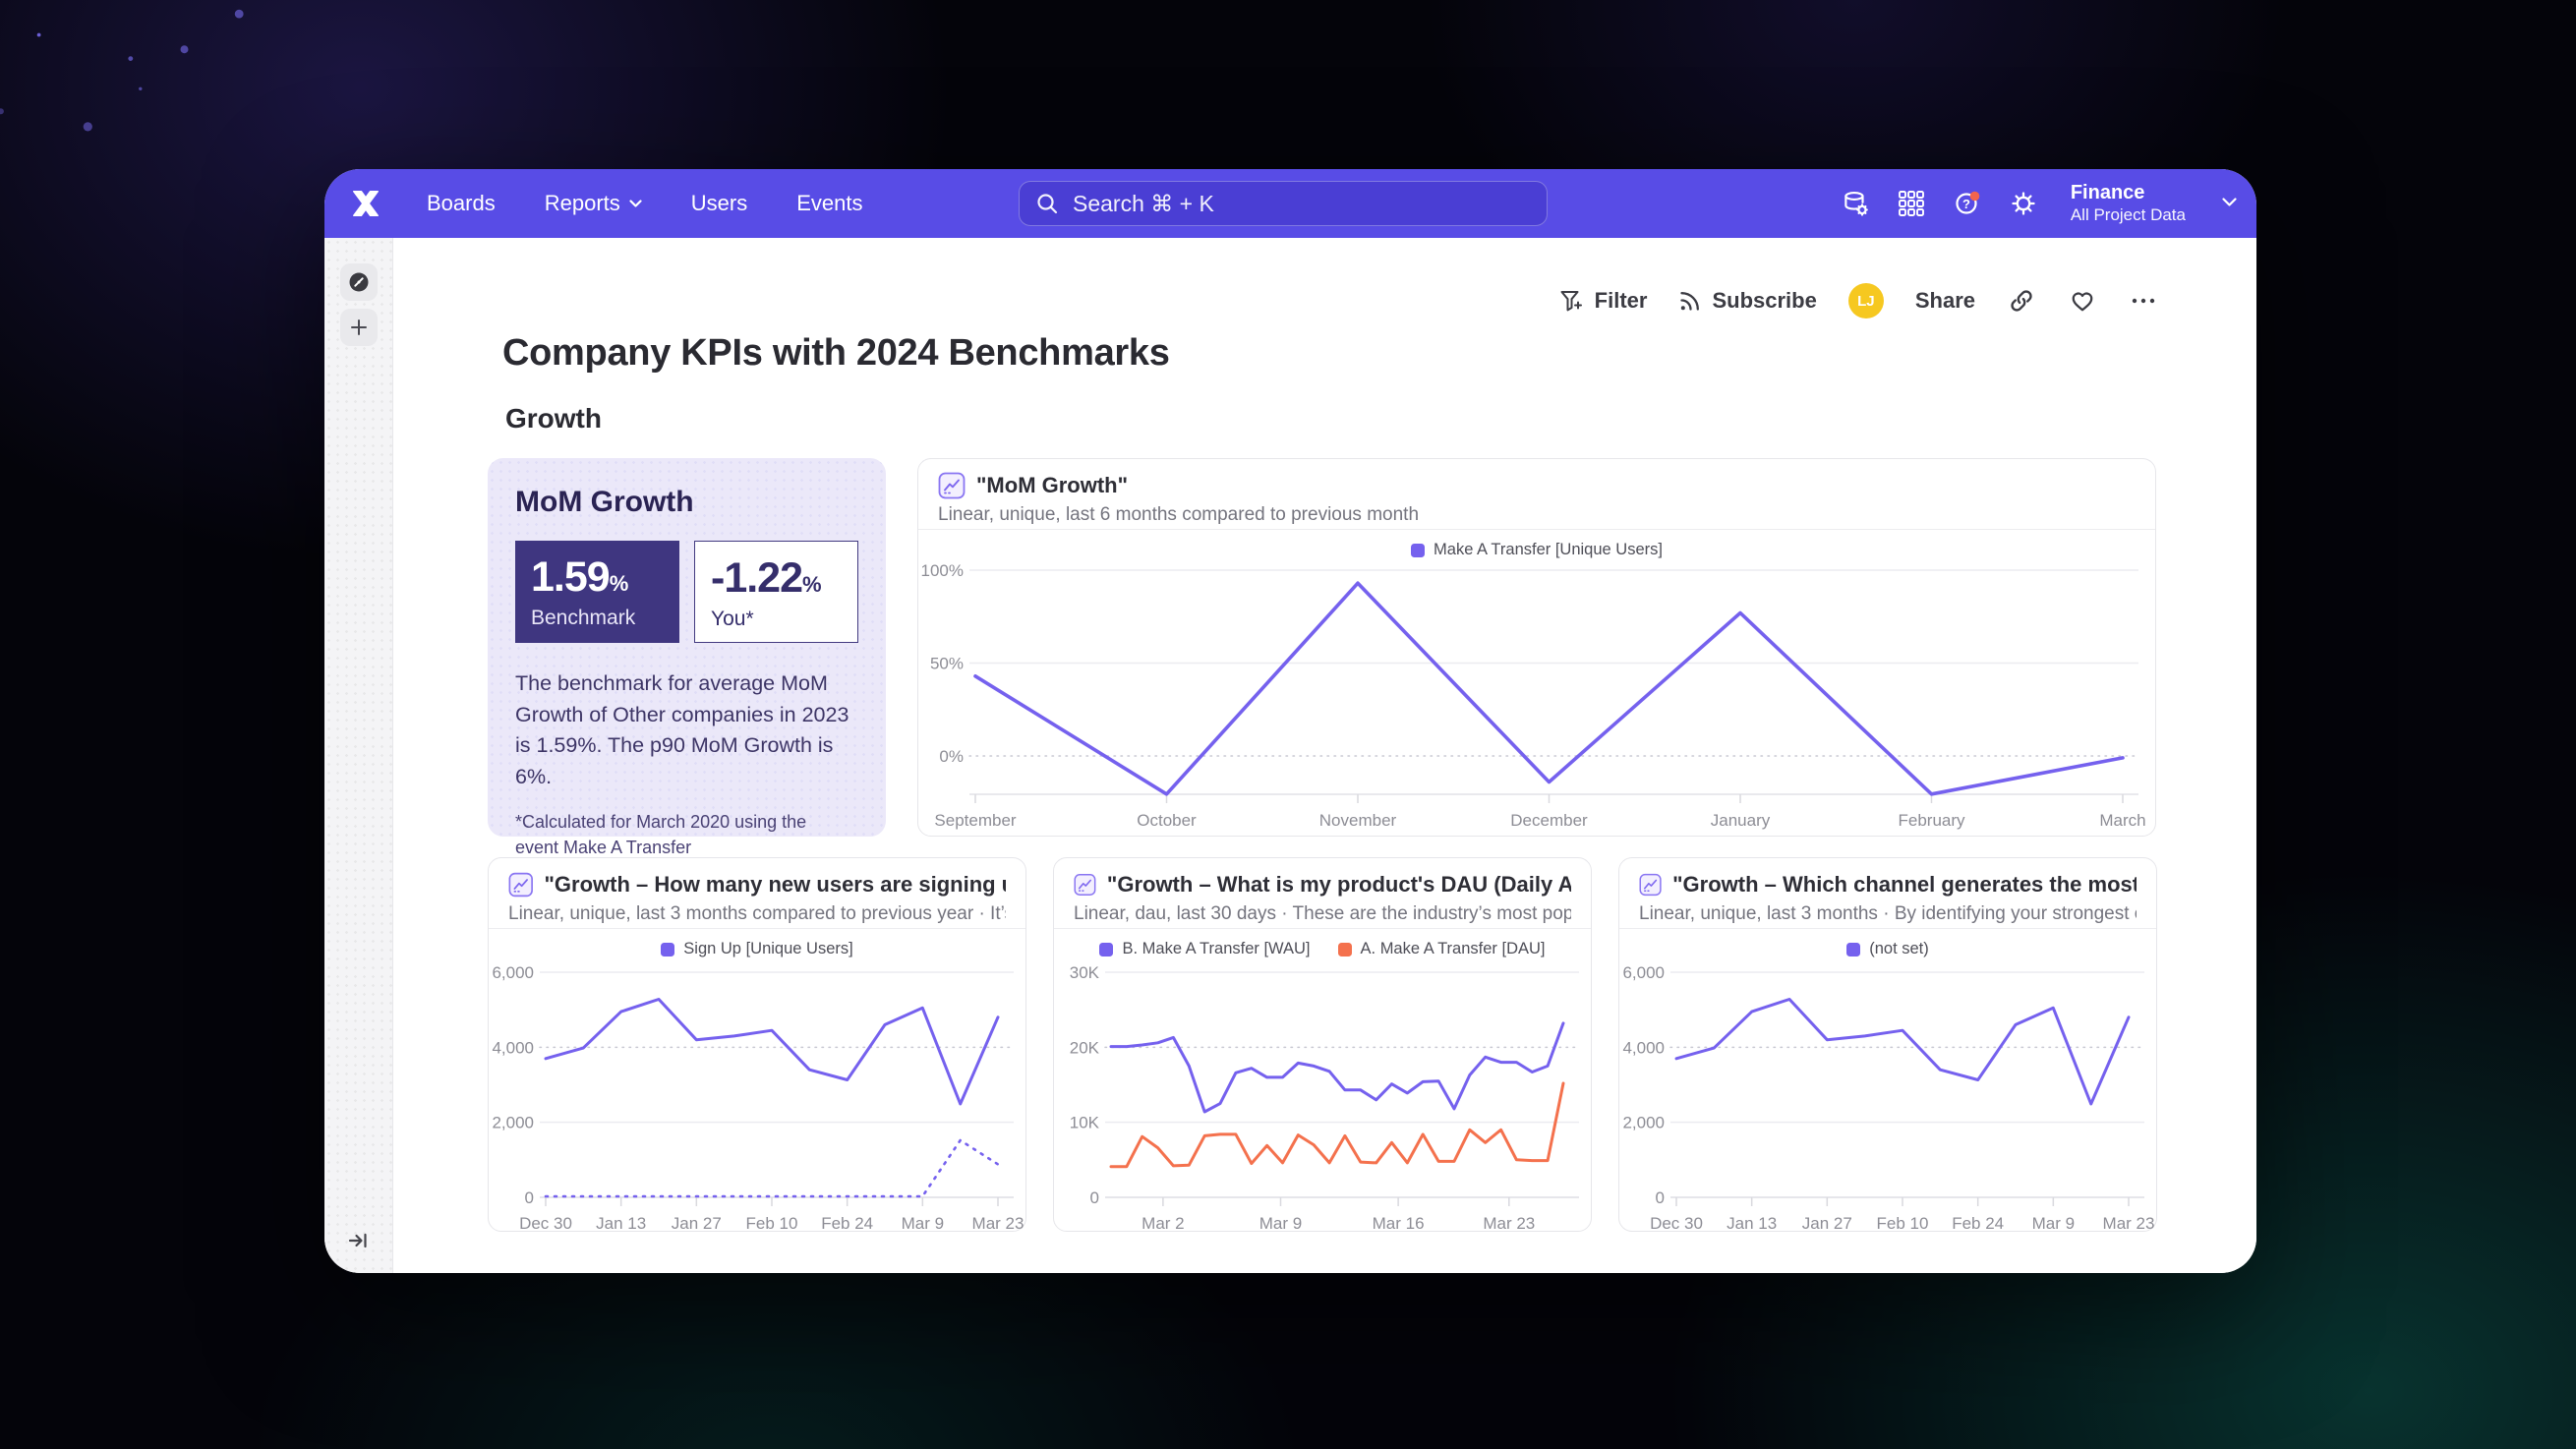 The height and width of the screenshot is (1449, 2576). Describe the element at coordinates (1052, 485) in the screenshot. I see `chart-title: "MoM Growth"` at that location.